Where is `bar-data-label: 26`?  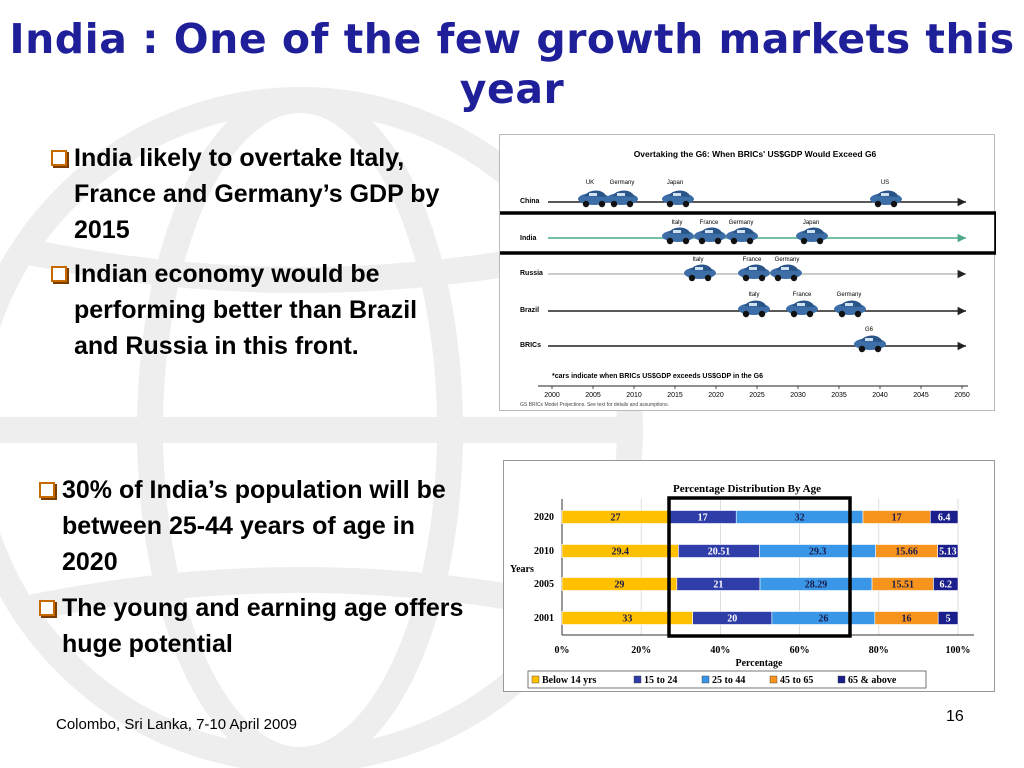
bar-data-label: 26 is located at coordinates (823, 619).